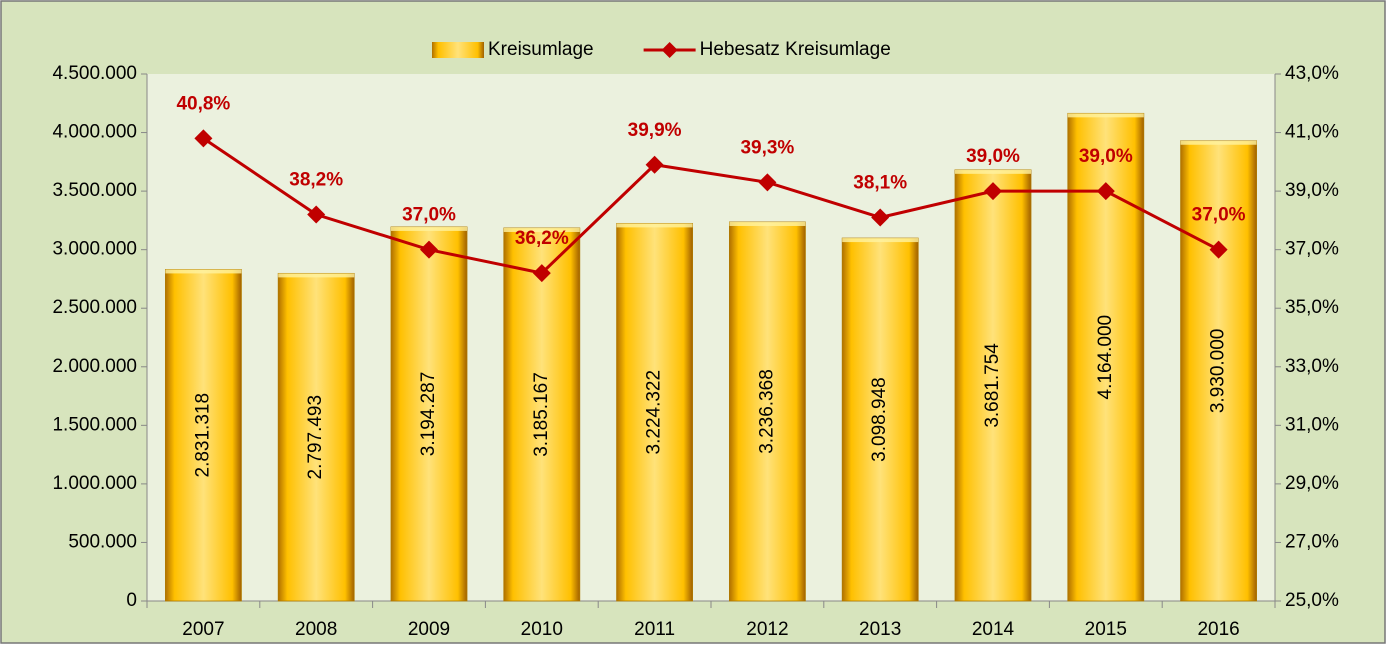  Describe the element at coordinates (102, 541) in the screenshot. I see `y-tick-label: 500.000` at that location.